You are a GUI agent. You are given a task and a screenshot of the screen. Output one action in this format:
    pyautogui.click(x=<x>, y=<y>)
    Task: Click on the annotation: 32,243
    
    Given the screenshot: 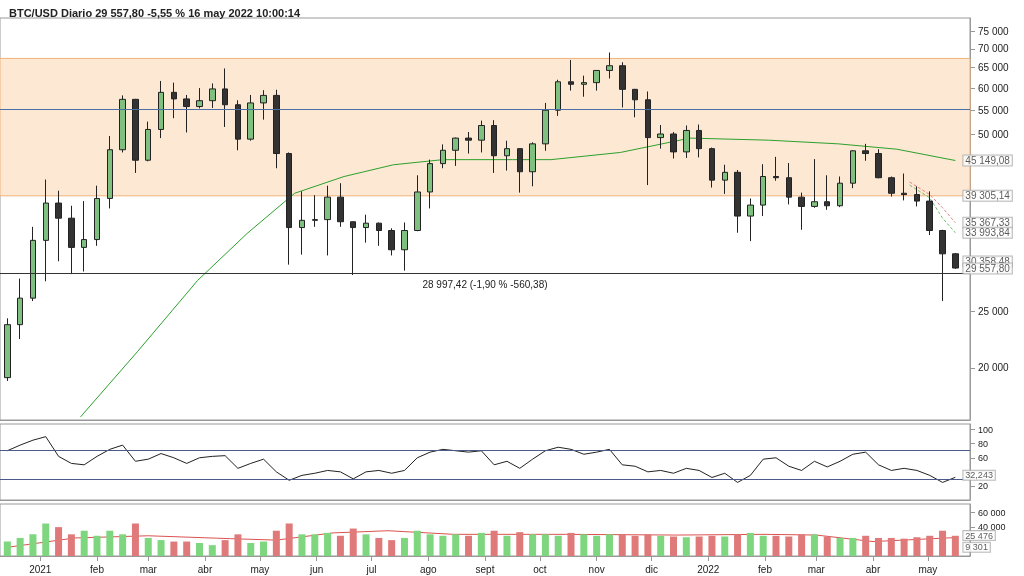 What is the action you would take?
    pyautogui.click(x=979, y=475)
    